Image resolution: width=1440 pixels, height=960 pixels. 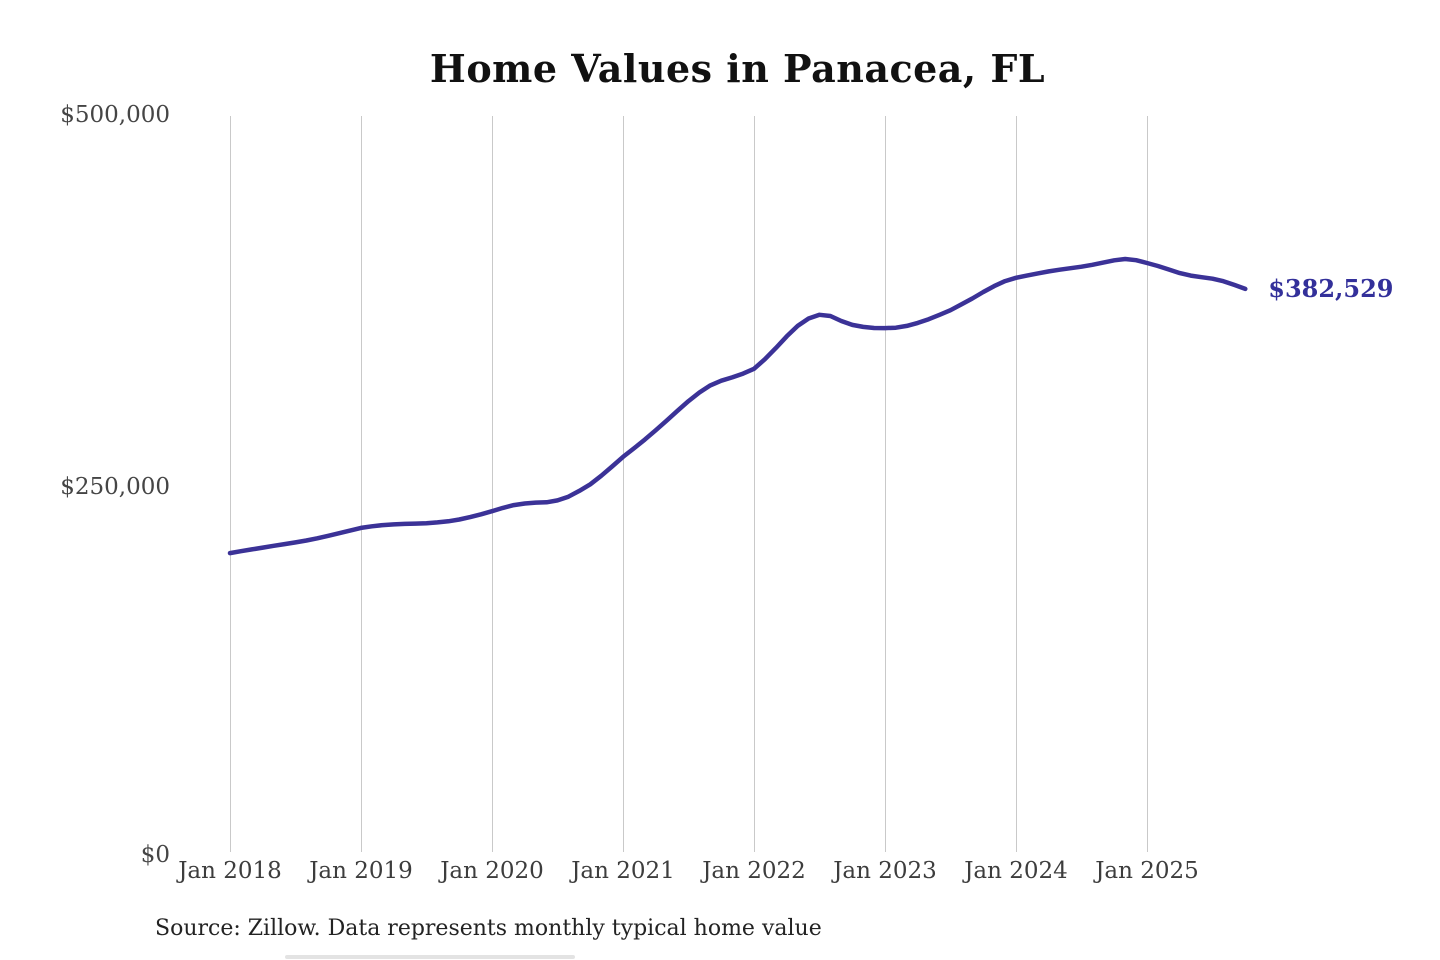 What do you see at coordinates (623, 484) in the screenshot?
I see `gridline-jan-2021` at bounding box center [623, 484].